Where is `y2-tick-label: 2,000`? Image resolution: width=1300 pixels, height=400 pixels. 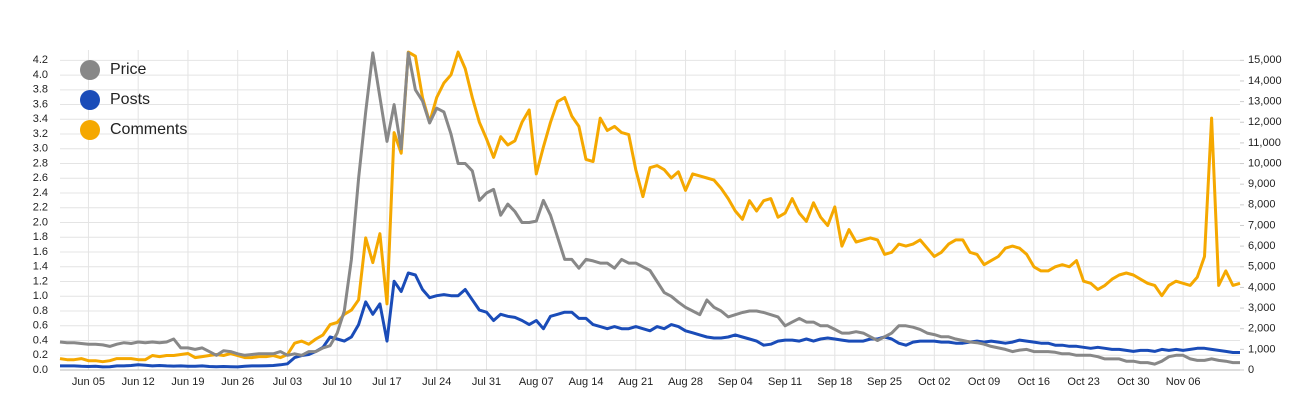 y2-tick-label: 2,000 is located at coordinates (1262, 329).